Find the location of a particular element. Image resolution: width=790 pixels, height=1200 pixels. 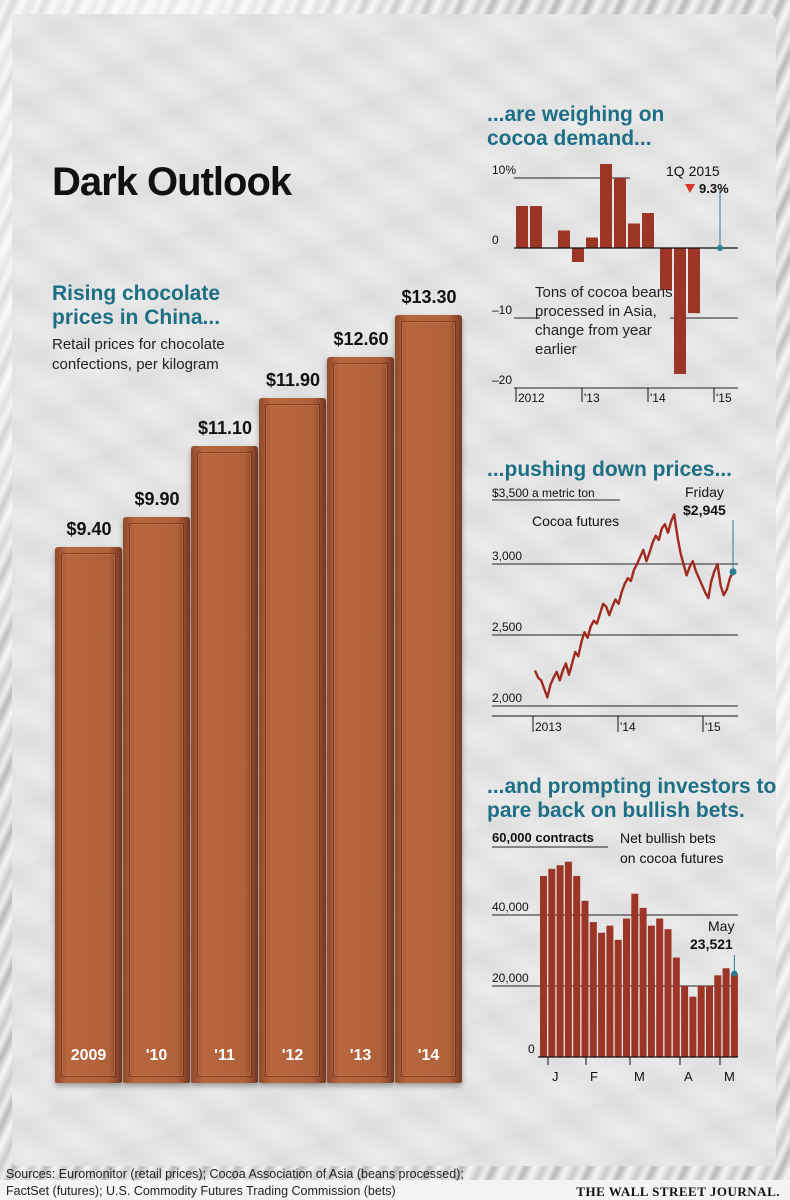

bets-xtick-label: F is located at coordinates (594, 1076).